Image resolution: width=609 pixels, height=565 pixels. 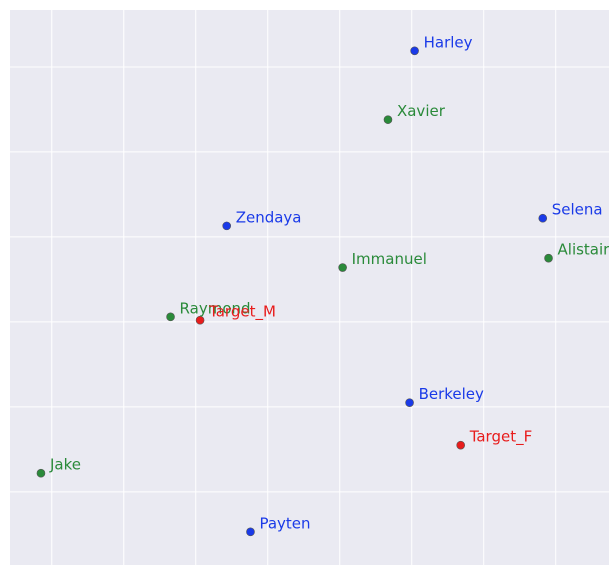 I want to click on point-label: Target_F, so click(x=501, y=437).